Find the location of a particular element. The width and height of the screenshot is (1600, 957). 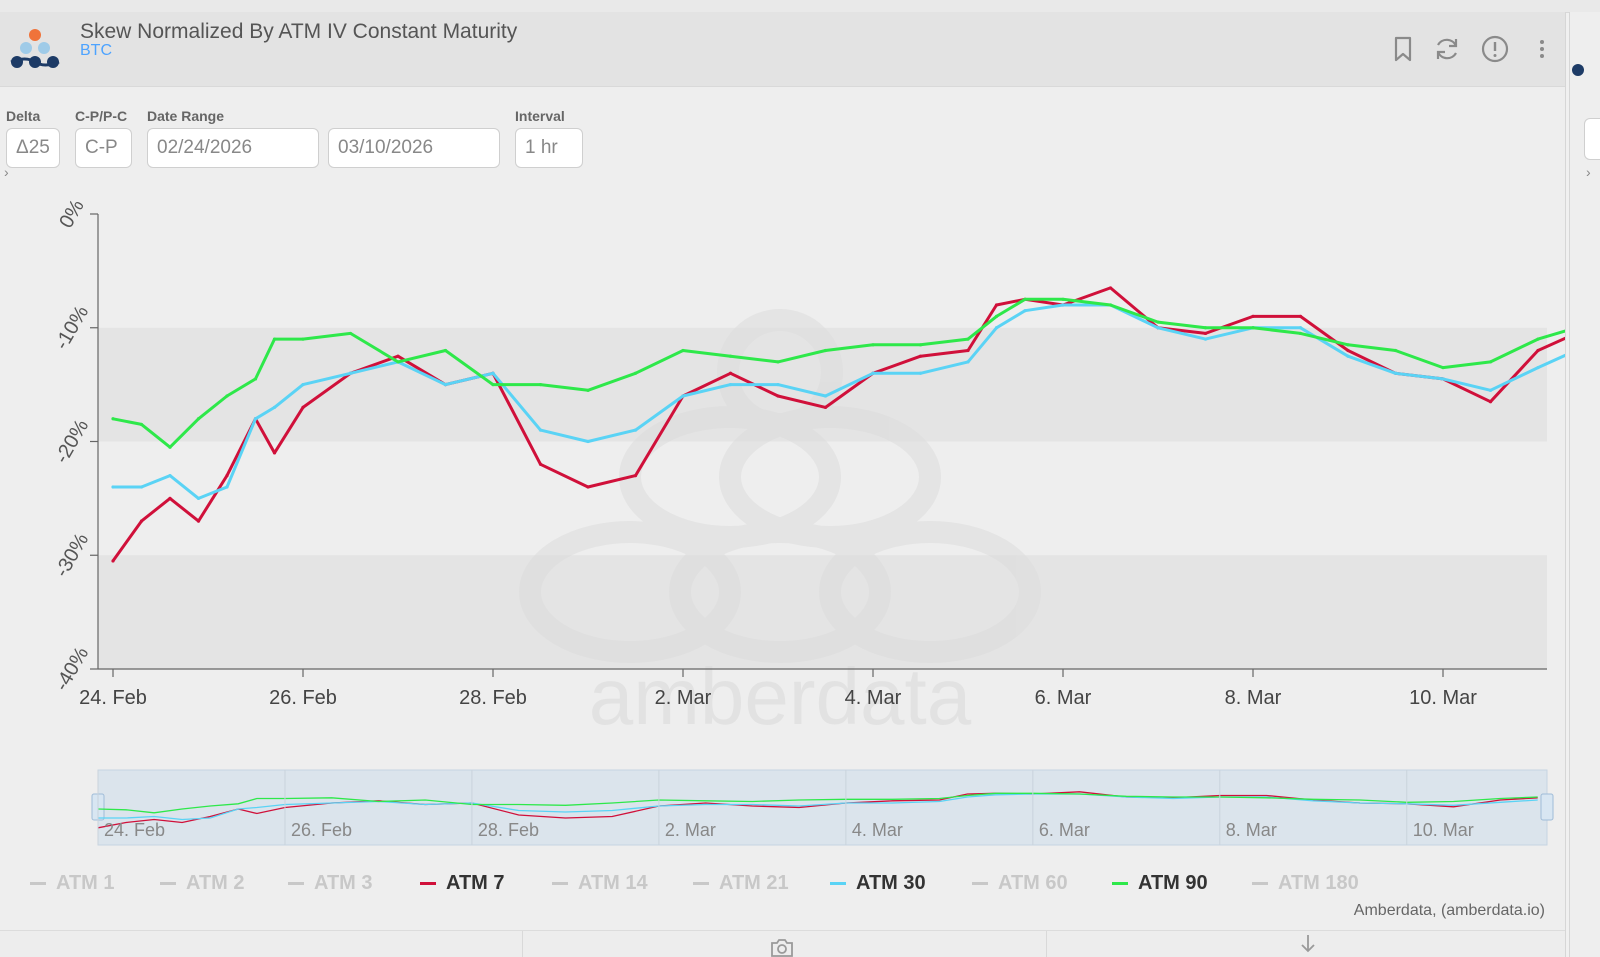

x-tick-label: 6. Mar is located at coordinates (1063, 698).